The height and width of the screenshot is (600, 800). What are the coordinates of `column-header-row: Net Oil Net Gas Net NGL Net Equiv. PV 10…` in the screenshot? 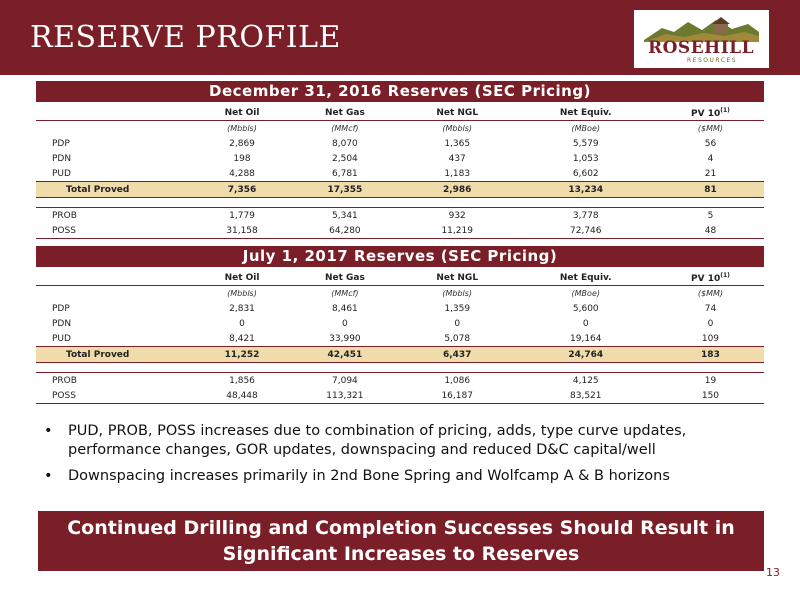 It's located at (400, 113).